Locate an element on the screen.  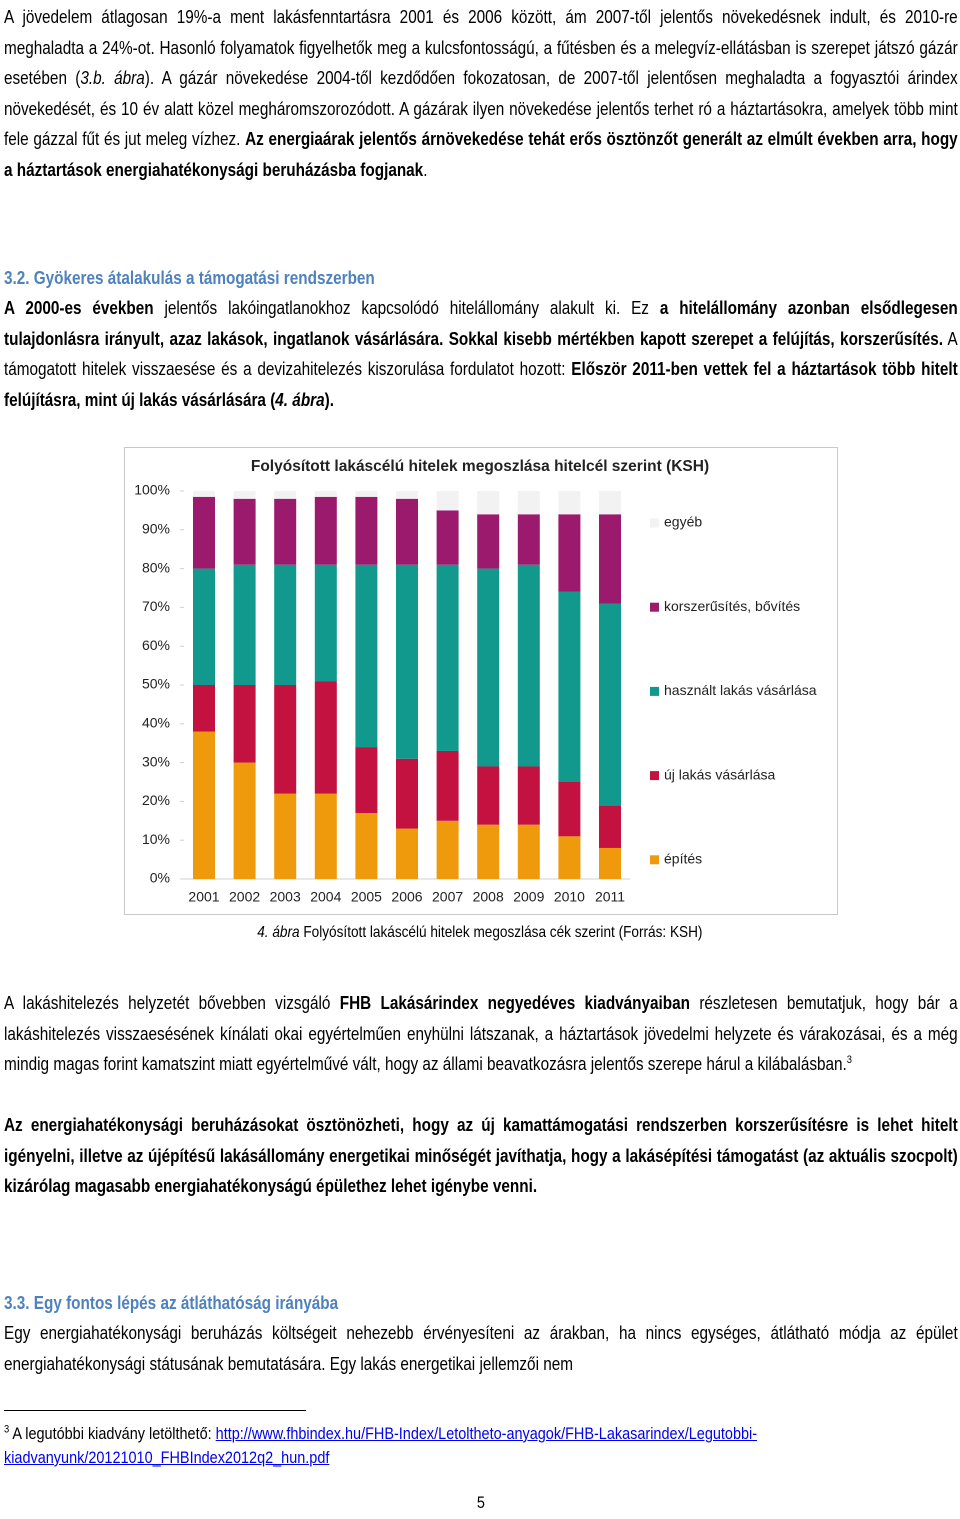
y-tick-label: 60% is located at coordinates (156, 645).